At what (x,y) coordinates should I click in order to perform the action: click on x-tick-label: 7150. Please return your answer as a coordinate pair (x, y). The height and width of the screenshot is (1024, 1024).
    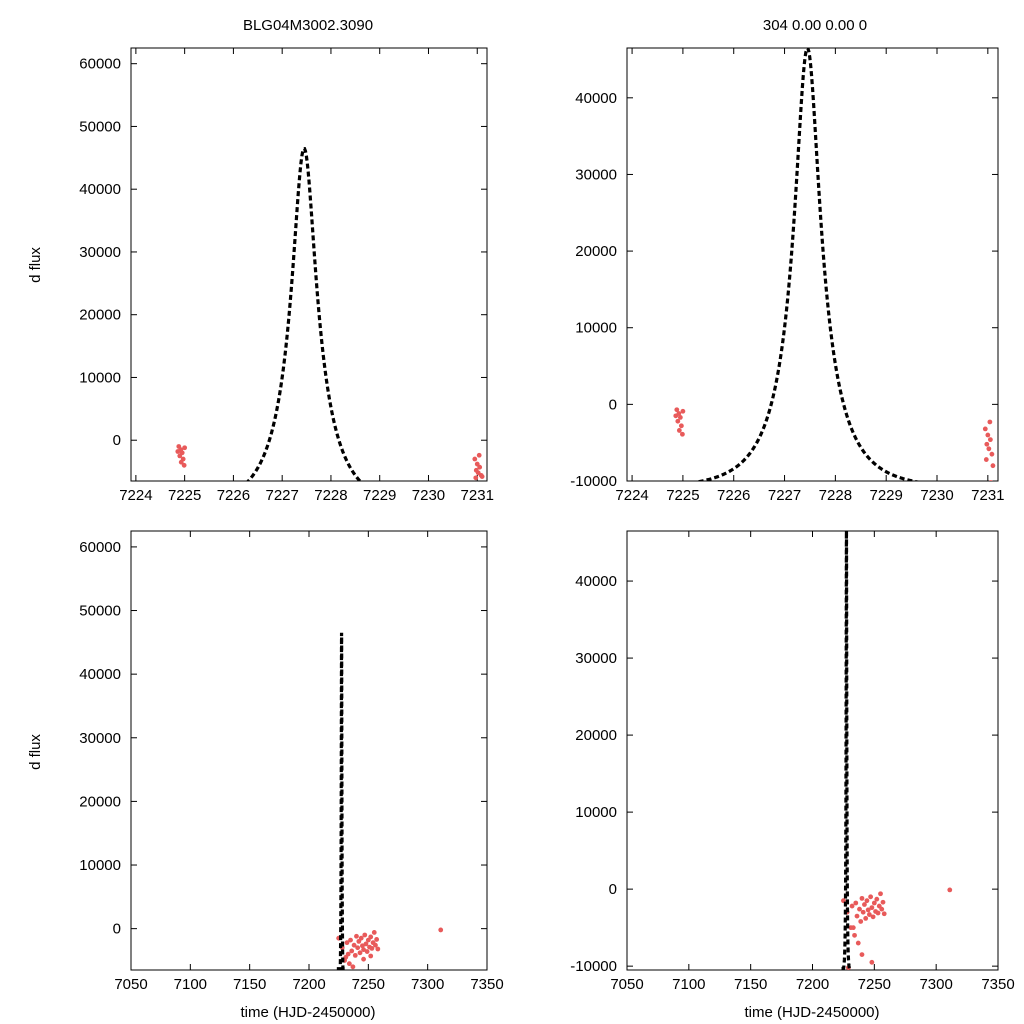
    Looking at the image, I should click on (249, 984).